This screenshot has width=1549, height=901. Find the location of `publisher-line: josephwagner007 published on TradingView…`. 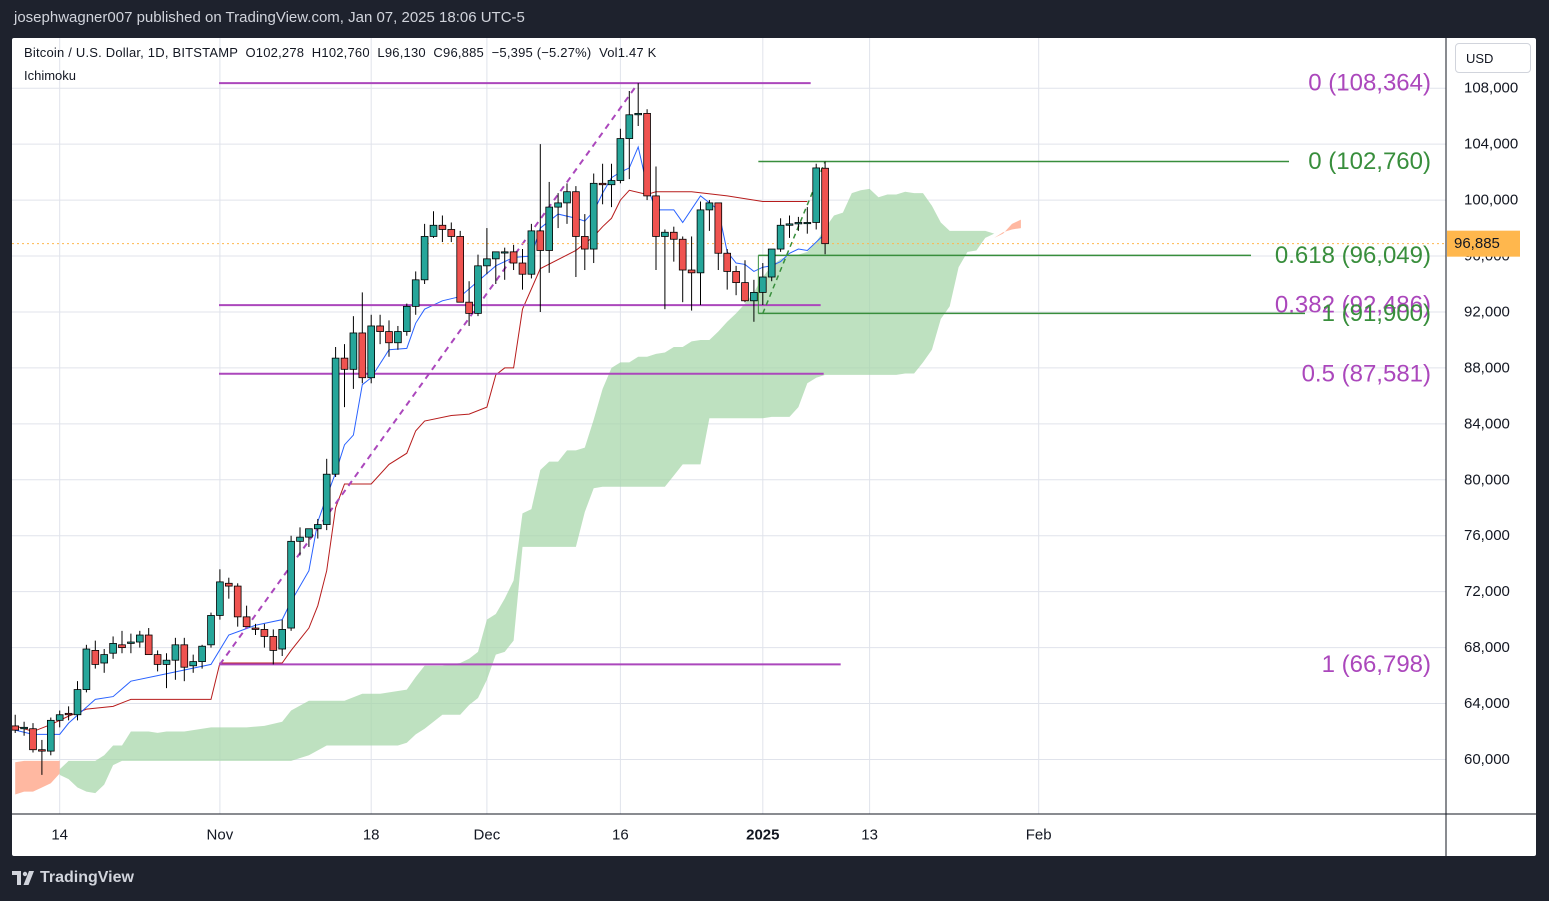

publisher-line: josephwagner007 published on TradingView… is located at coordinates (269, 17).